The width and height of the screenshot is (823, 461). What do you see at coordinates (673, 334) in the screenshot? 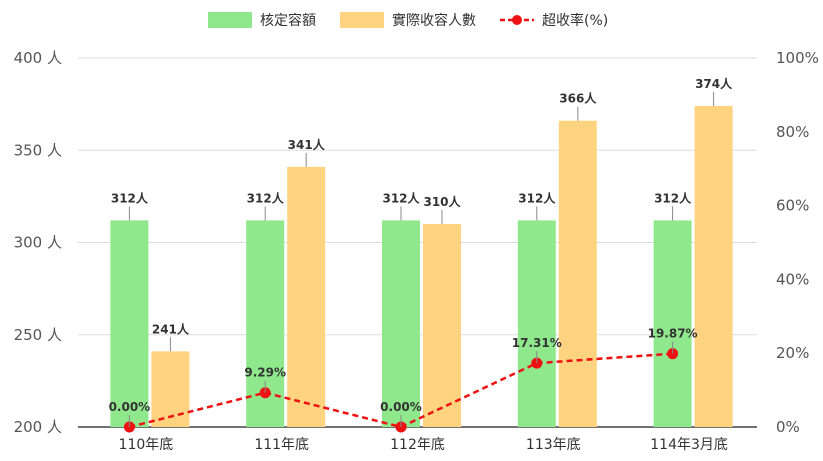
I see `data-label: 19.87%` at bounding box center [673, 334].